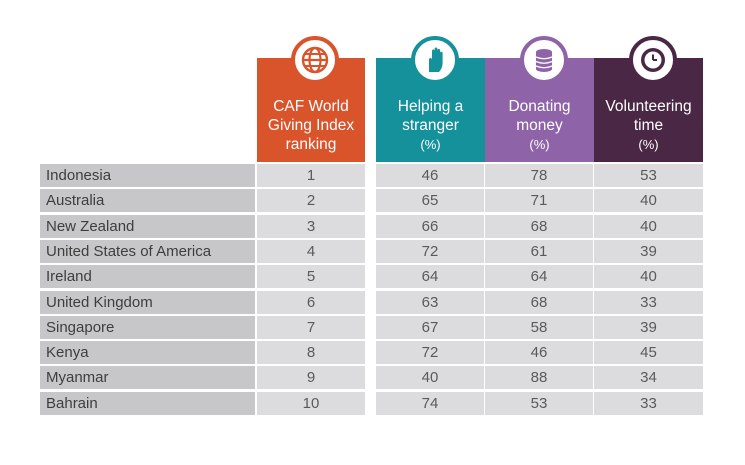 The image size is (745, 465). I want to click on rank-cell: 4, so click(311, 251).